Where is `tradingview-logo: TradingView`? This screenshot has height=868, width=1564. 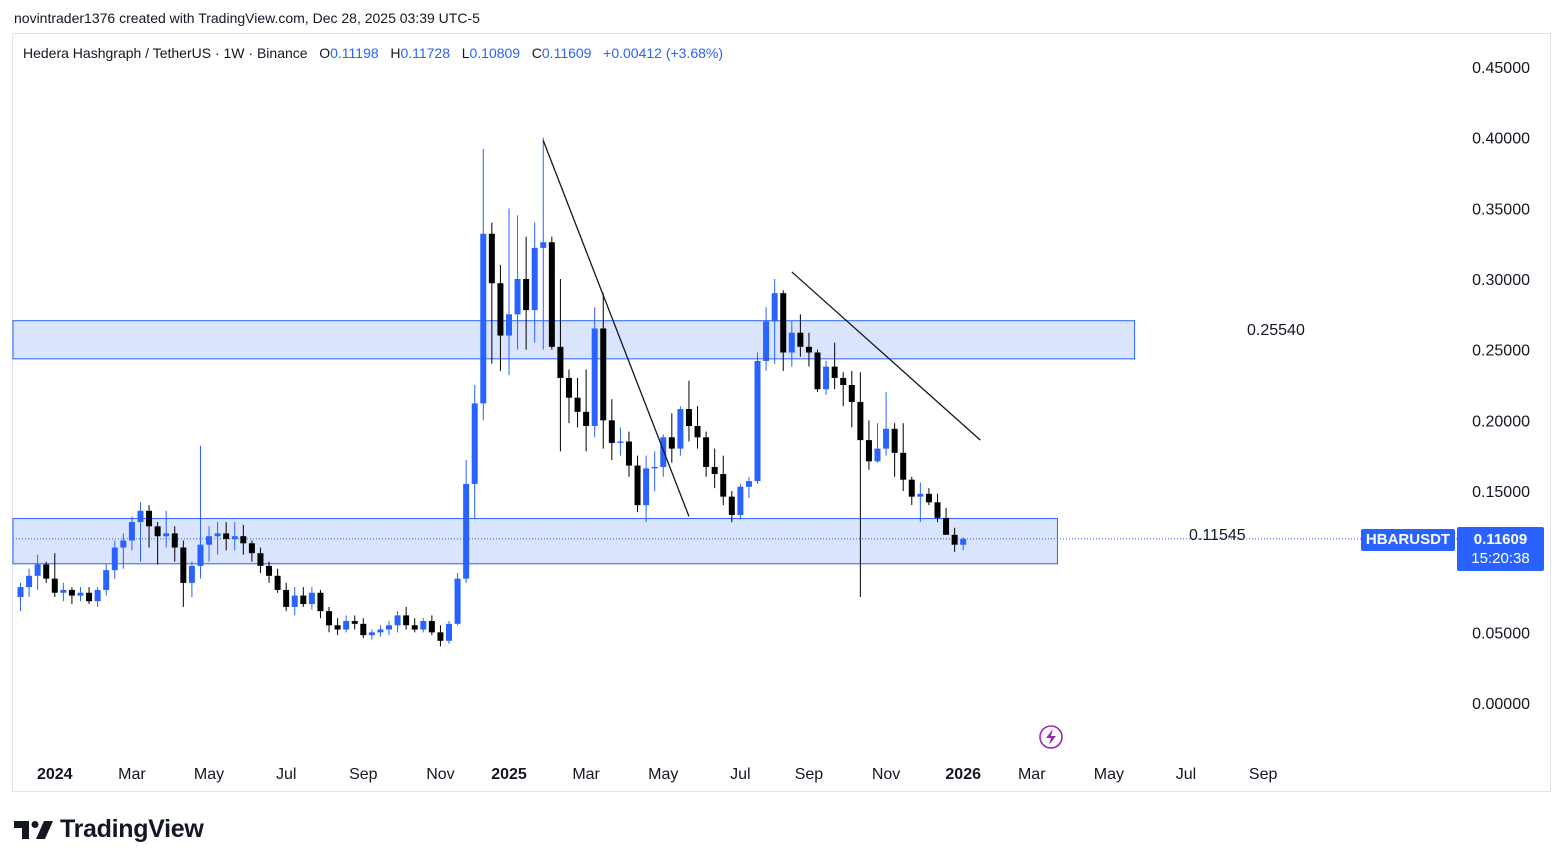
tradingview-logo: TradingView is located at coordinates (109, 829).